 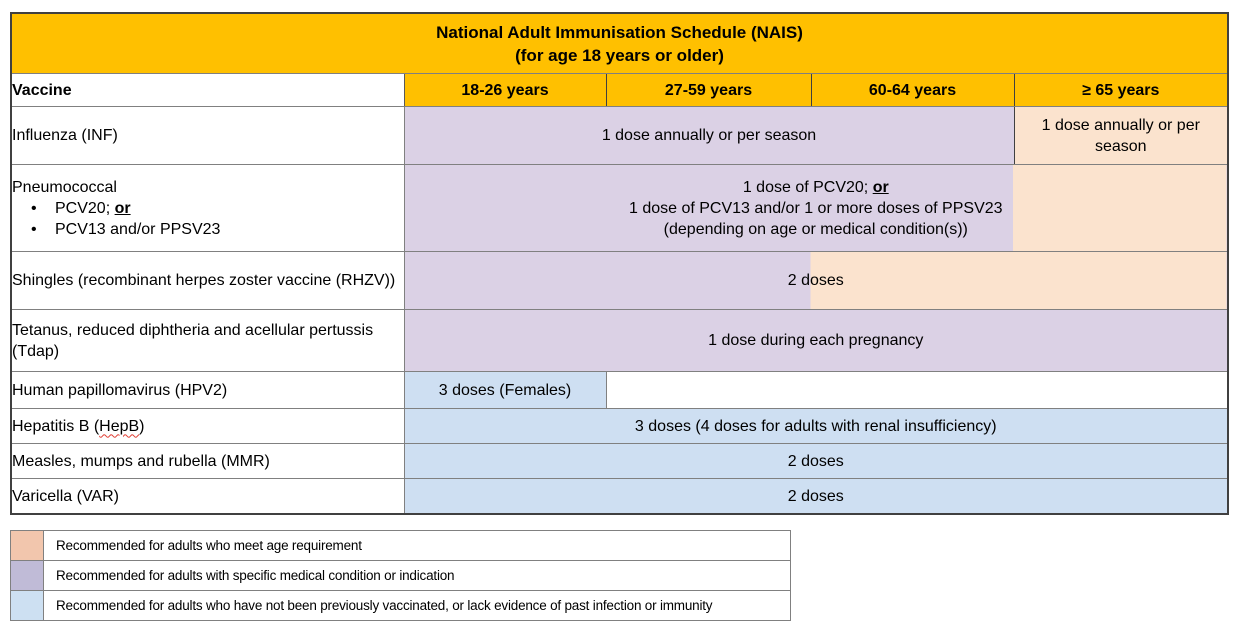 What do you see at coordinates (816, 461) in the screenshot?
I see `dose-cell-mmr: 2 doses` at bounding box center [816, 461].